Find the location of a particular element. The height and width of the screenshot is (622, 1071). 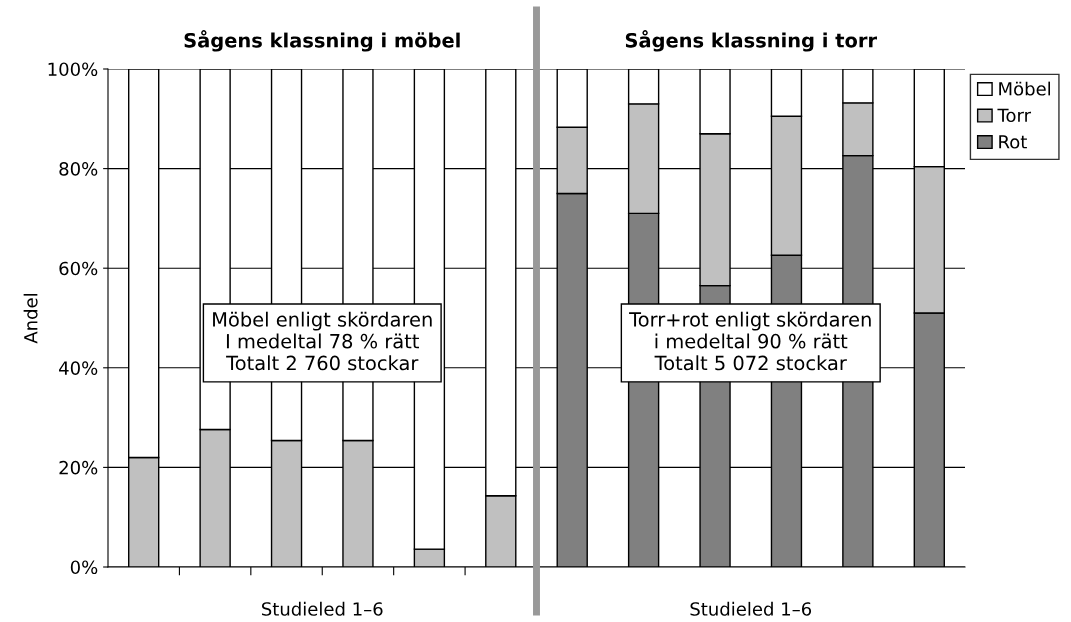

legend-label: Torr is located at coordinates (1014, 115).